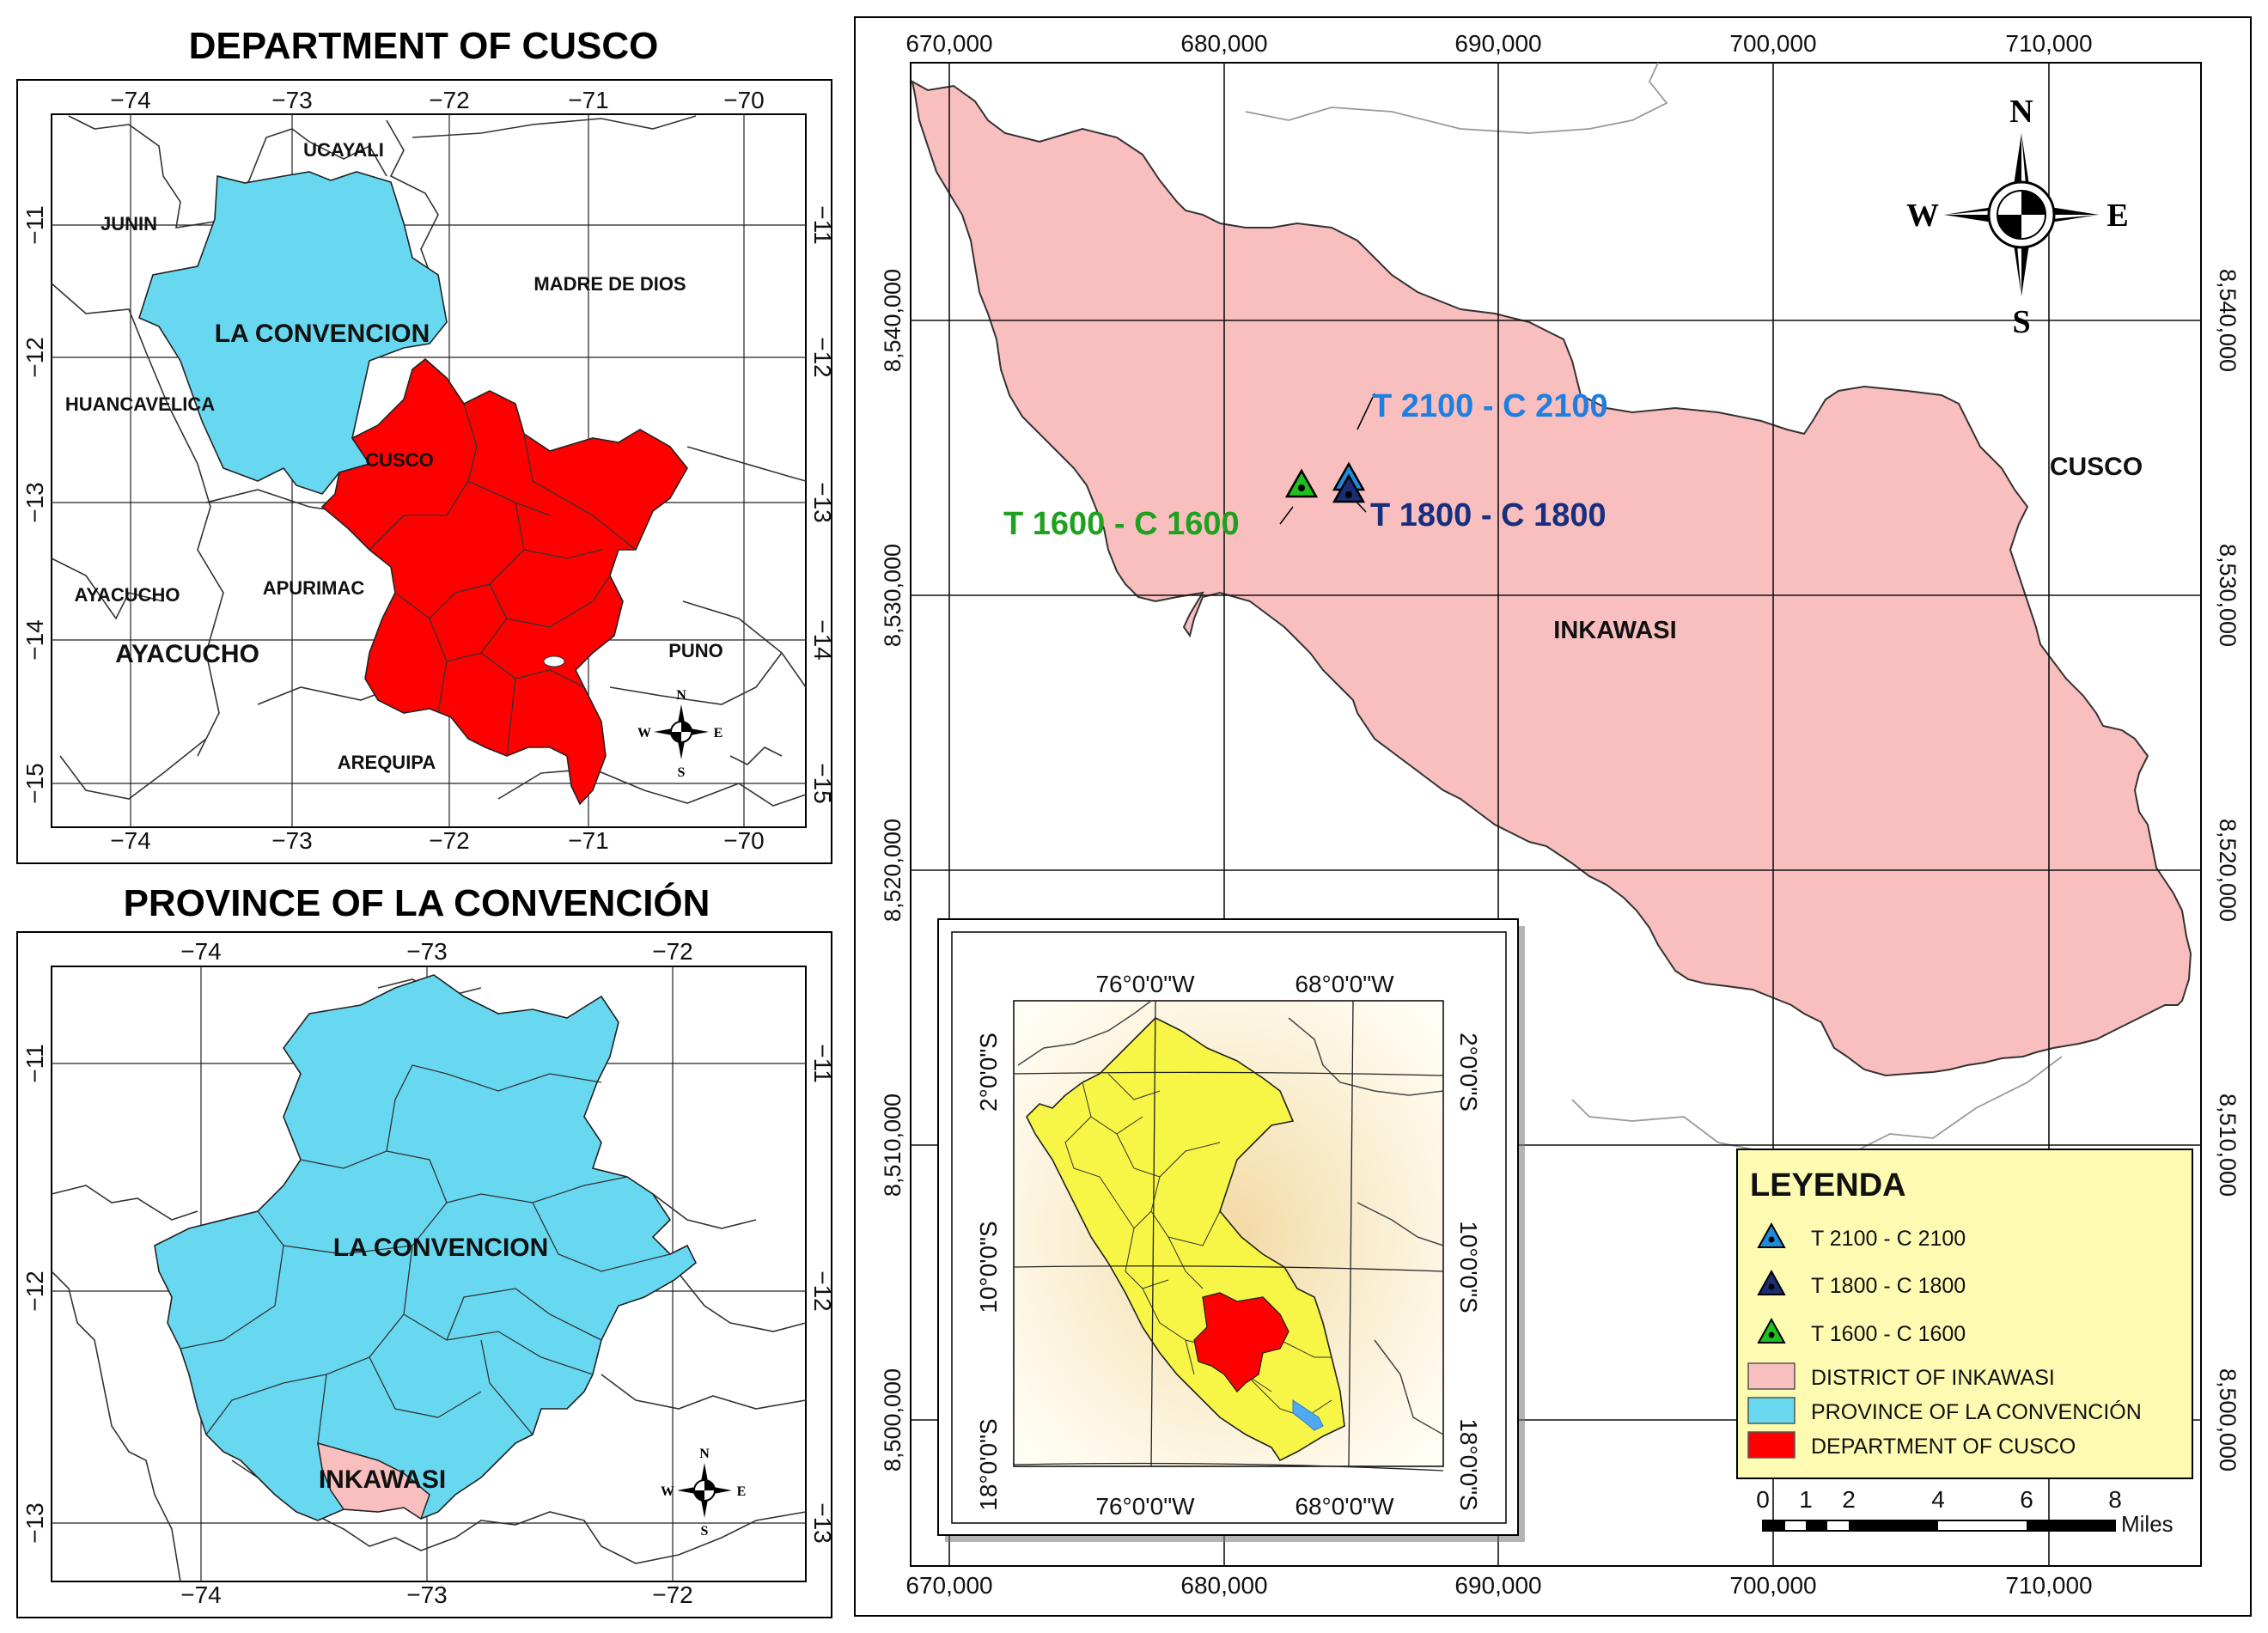 Image resolution: width=2268 pixels, height=1633 pixels. I want to click on main-map-easting-top: 670,000 680,000 690,000 700,000 710,000, so click(1498, 44).